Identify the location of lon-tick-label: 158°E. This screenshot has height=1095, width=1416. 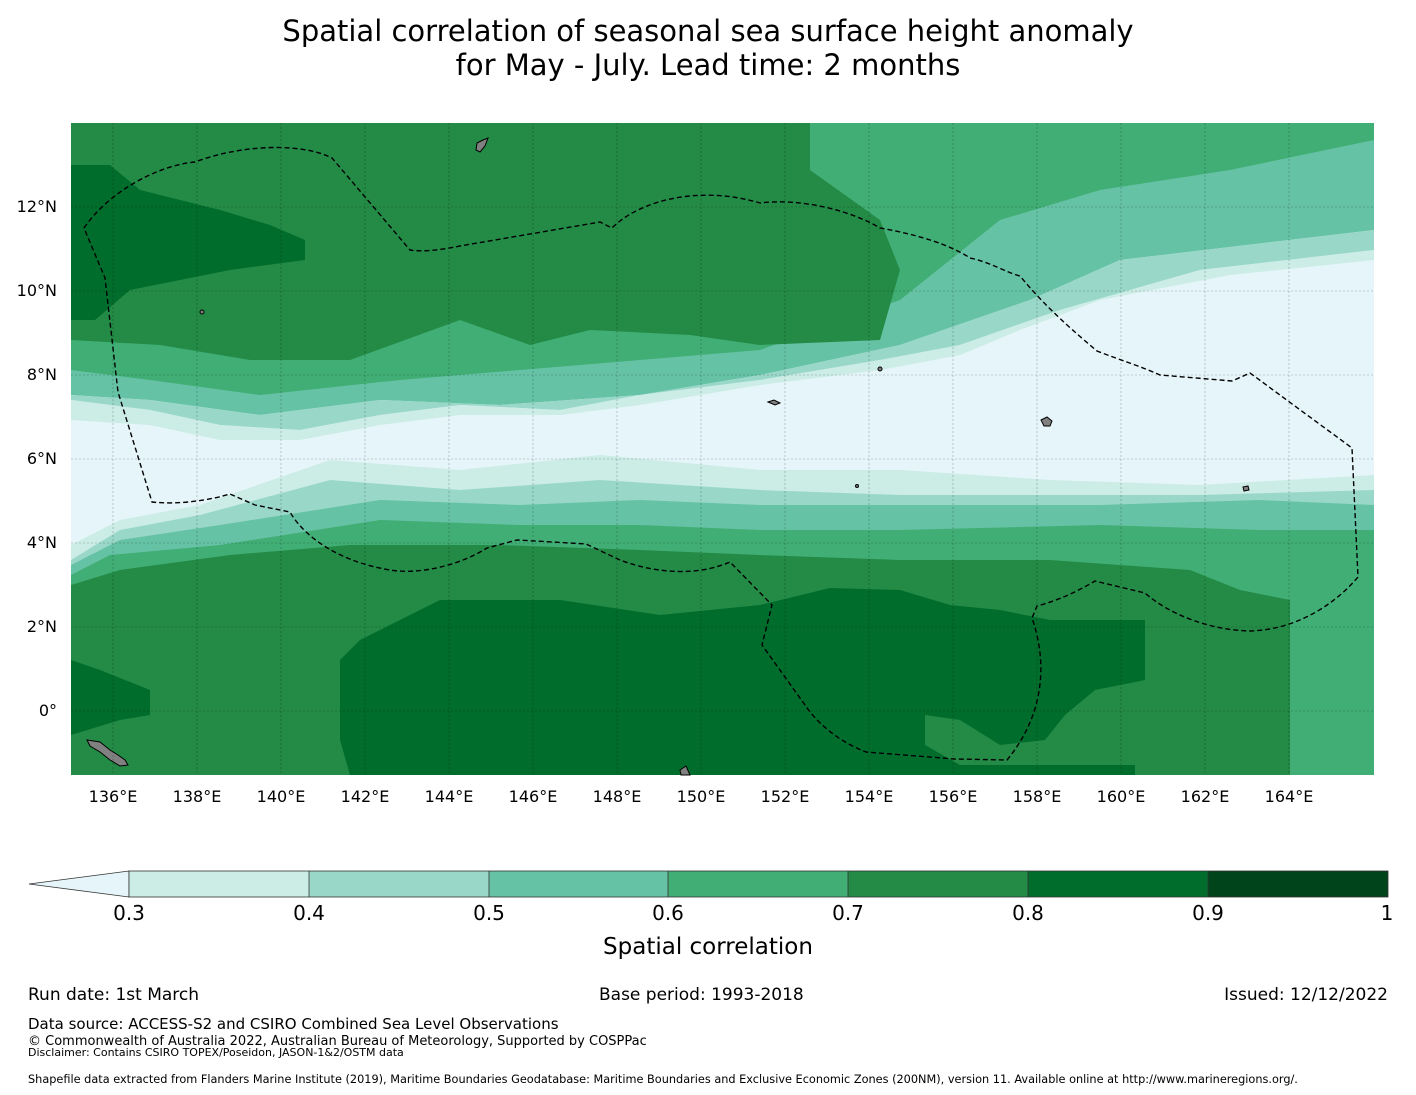
(1037, 796).